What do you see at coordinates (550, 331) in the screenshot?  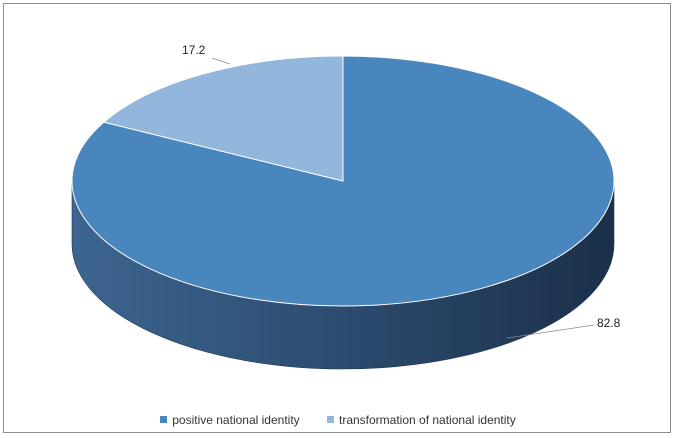 I see `leader-line-positive` at bounding box center [550, 331].